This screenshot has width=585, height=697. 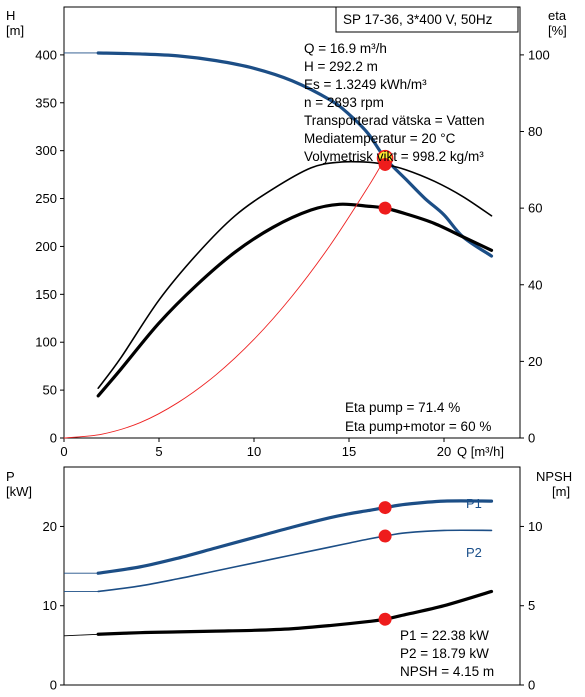 What do you see at coordinates (63, 451) in the screenshot?
I see `x-tick-label: 0` at bounding box center [63, 451].